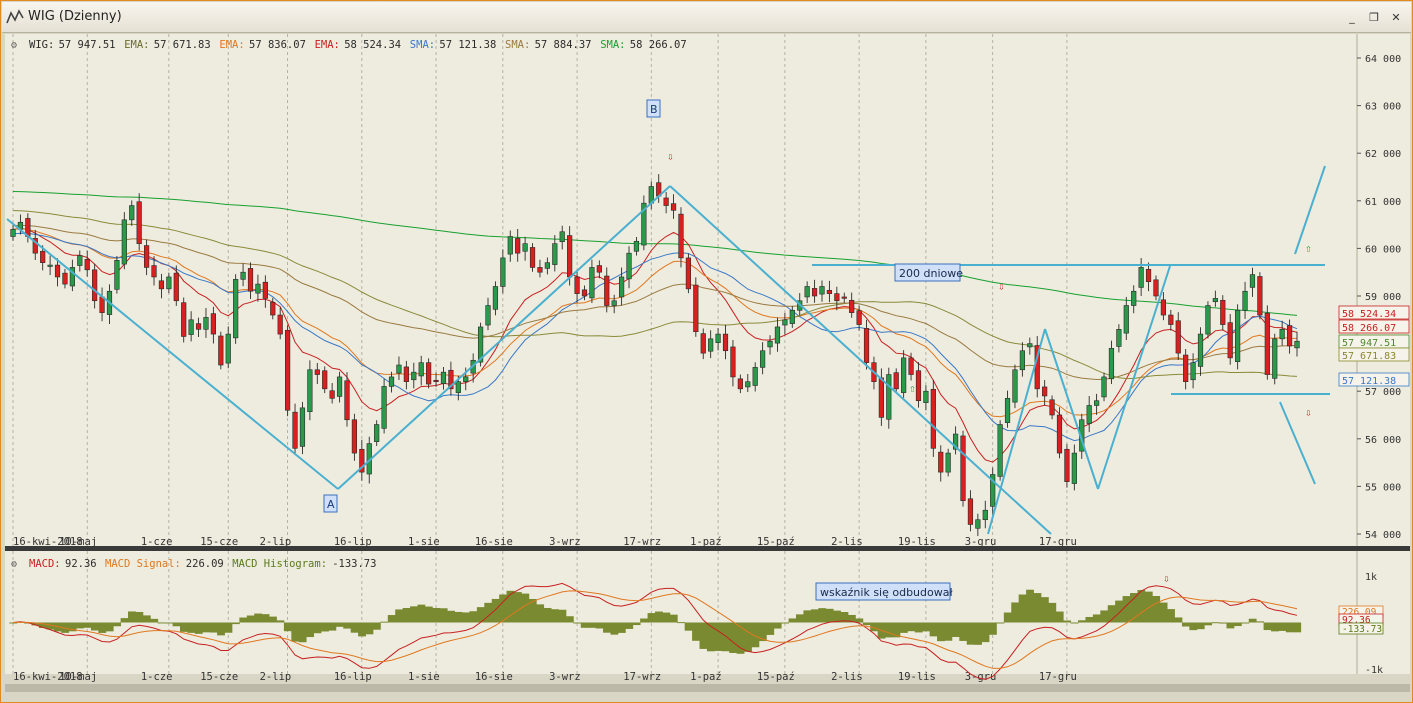  I want to click on x-tick-label: 19-lis, so click(917, 542).